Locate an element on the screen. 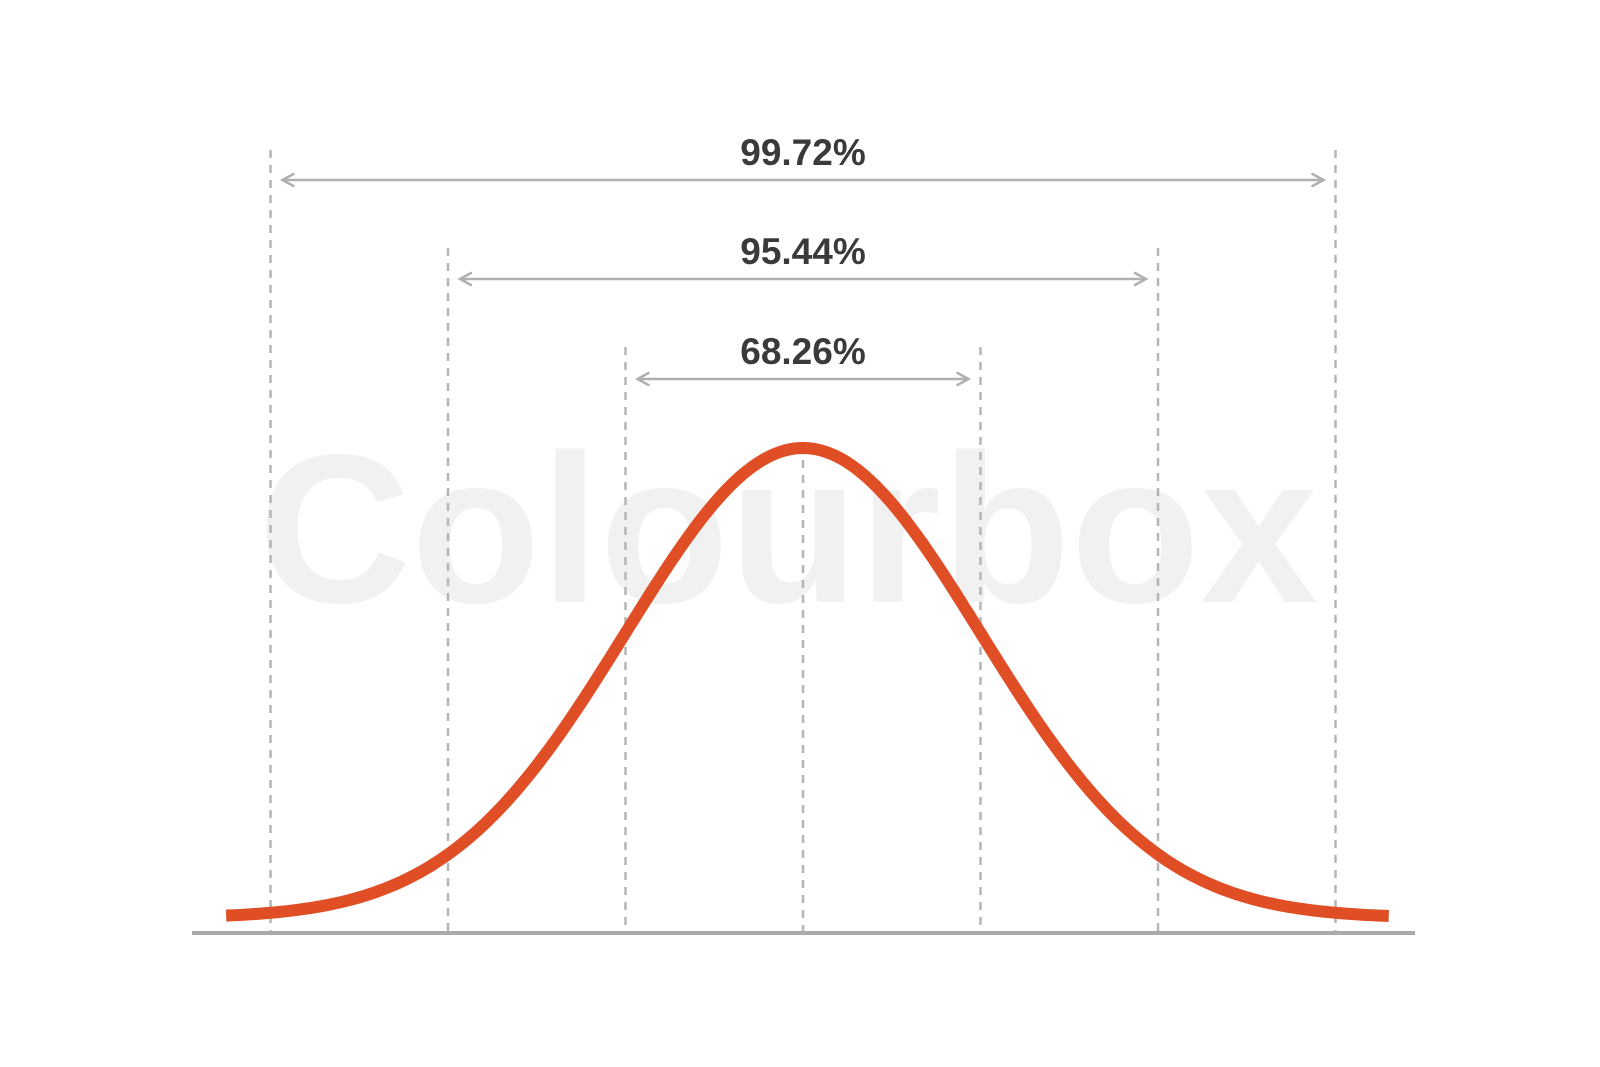 This screenshot has height=1067, width=1600. range-label: 99.72% is located at coordinates (803, 152).